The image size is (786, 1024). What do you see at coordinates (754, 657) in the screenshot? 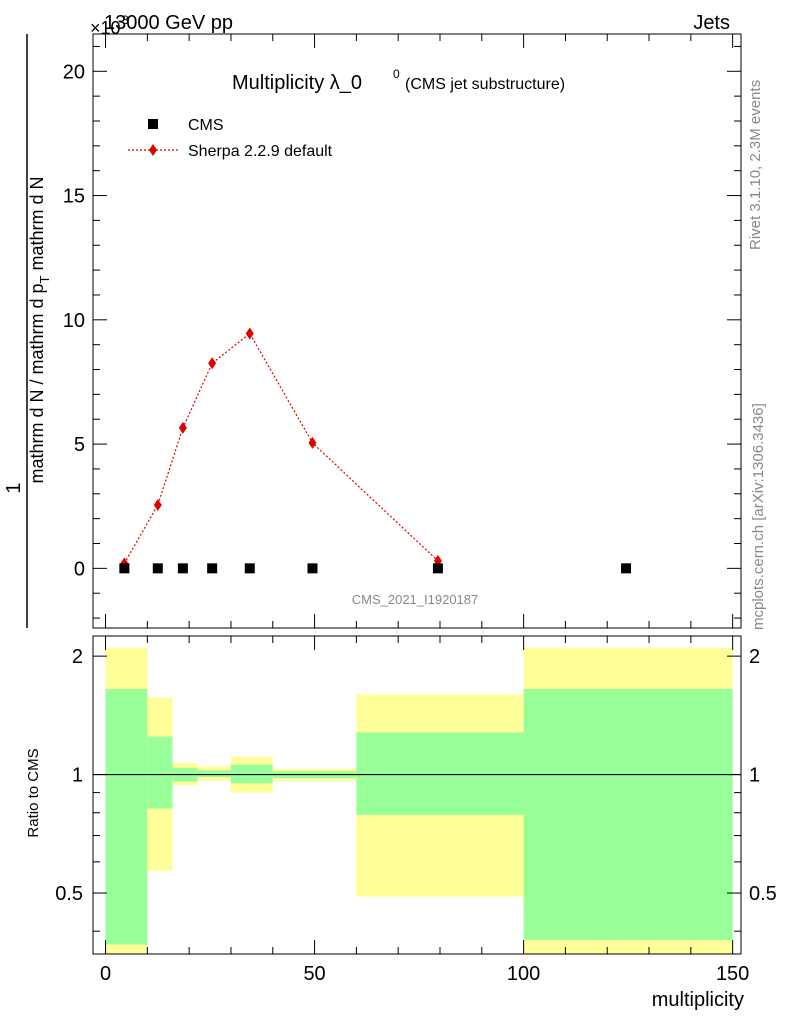
I see `ratio-ytick-label-right: 2` at bounding box center [754, 657].